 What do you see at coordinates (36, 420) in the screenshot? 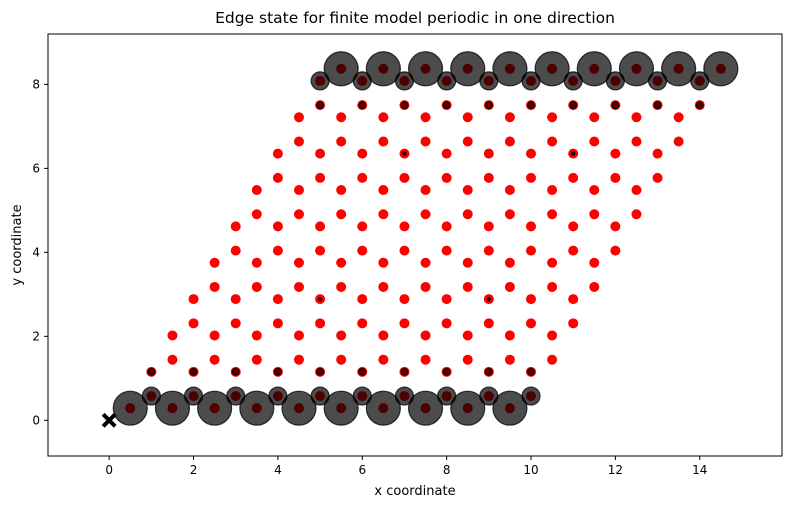
I see `y-tick-label: 0` at bounding box center [36, 420].